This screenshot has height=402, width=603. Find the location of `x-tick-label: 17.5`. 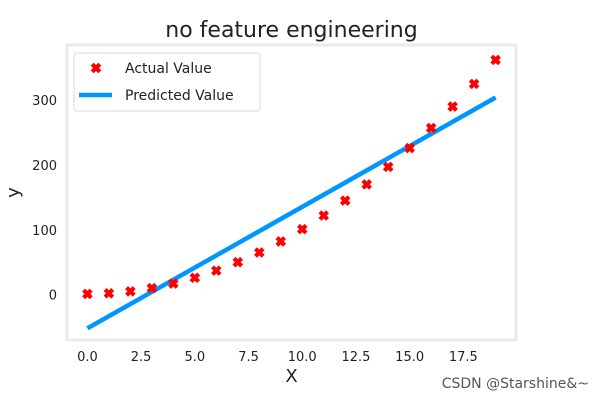

x-tick-label: 17.5 is located at coordinates (463, 357).